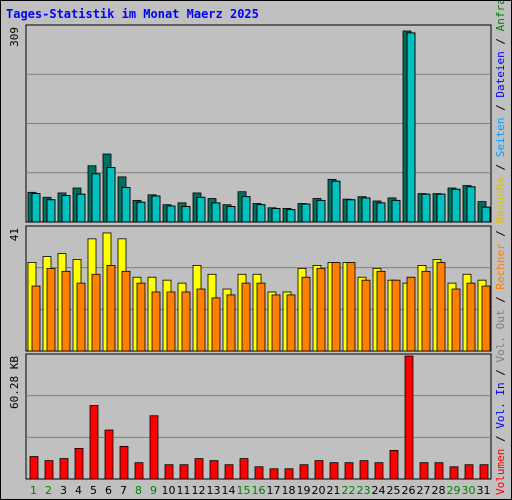  What do you see at coordinates (484, 490) in the screenshot?
I see `x-tick-label: 31` at bounding box center [484, 490].